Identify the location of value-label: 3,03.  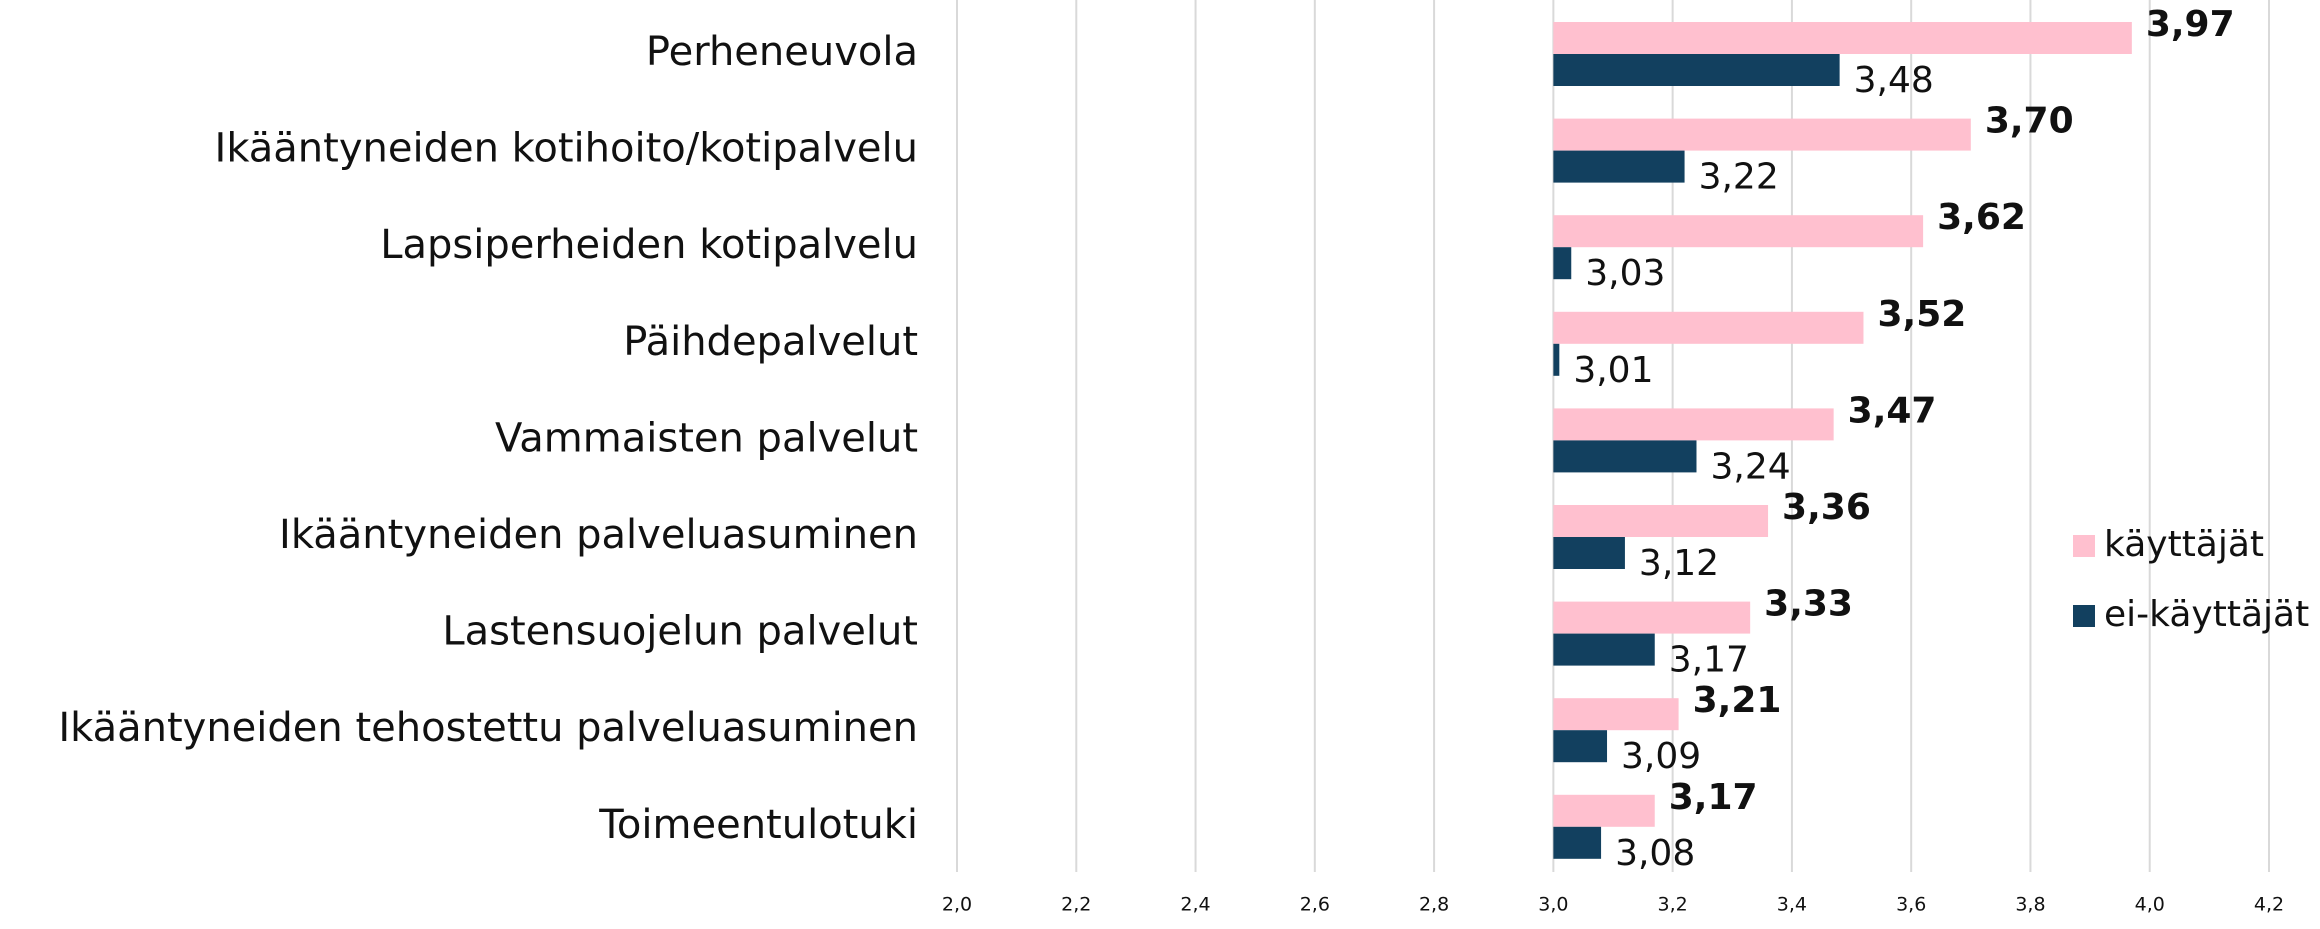
(1625, 273).